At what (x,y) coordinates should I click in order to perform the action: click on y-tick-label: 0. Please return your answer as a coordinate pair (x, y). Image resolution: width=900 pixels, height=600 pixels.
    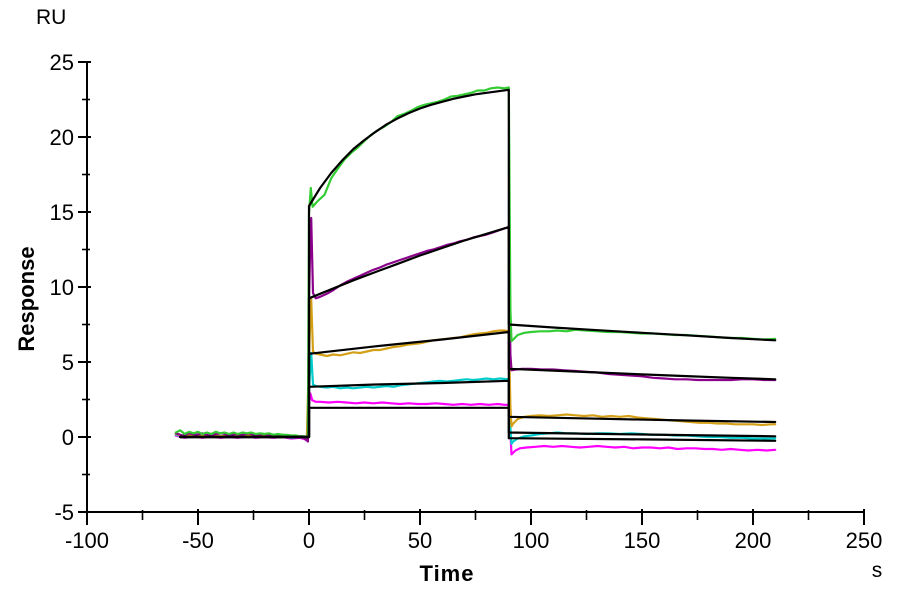
    Looking at the image, I should click on (68, 437).